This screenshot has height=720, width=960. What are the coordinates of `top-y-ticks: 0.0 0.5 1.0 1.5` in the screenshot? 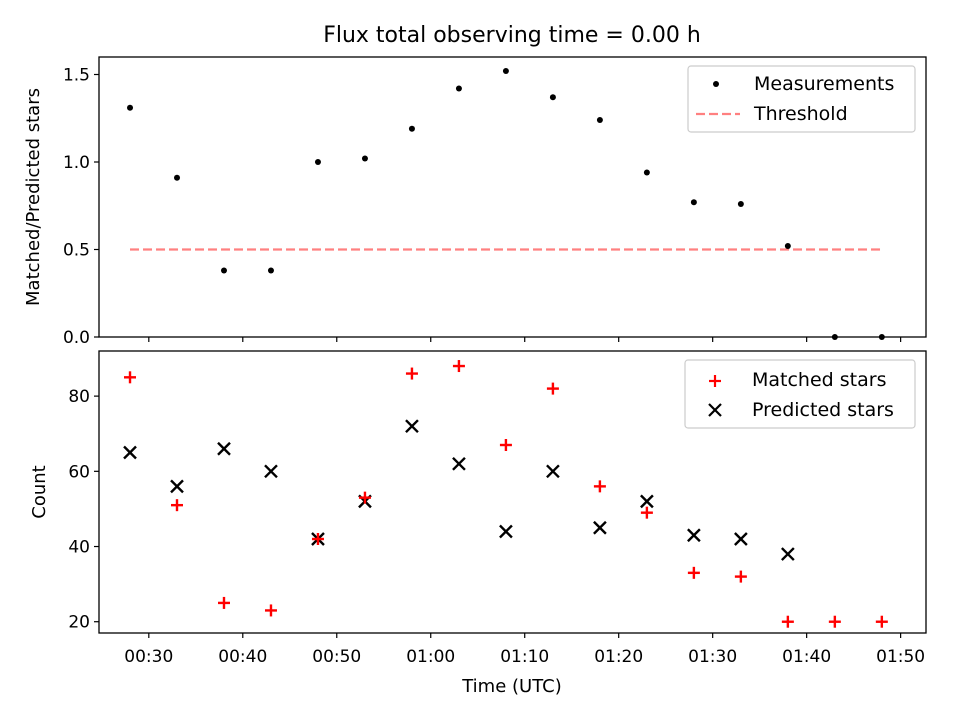 It's located at (81, 207).